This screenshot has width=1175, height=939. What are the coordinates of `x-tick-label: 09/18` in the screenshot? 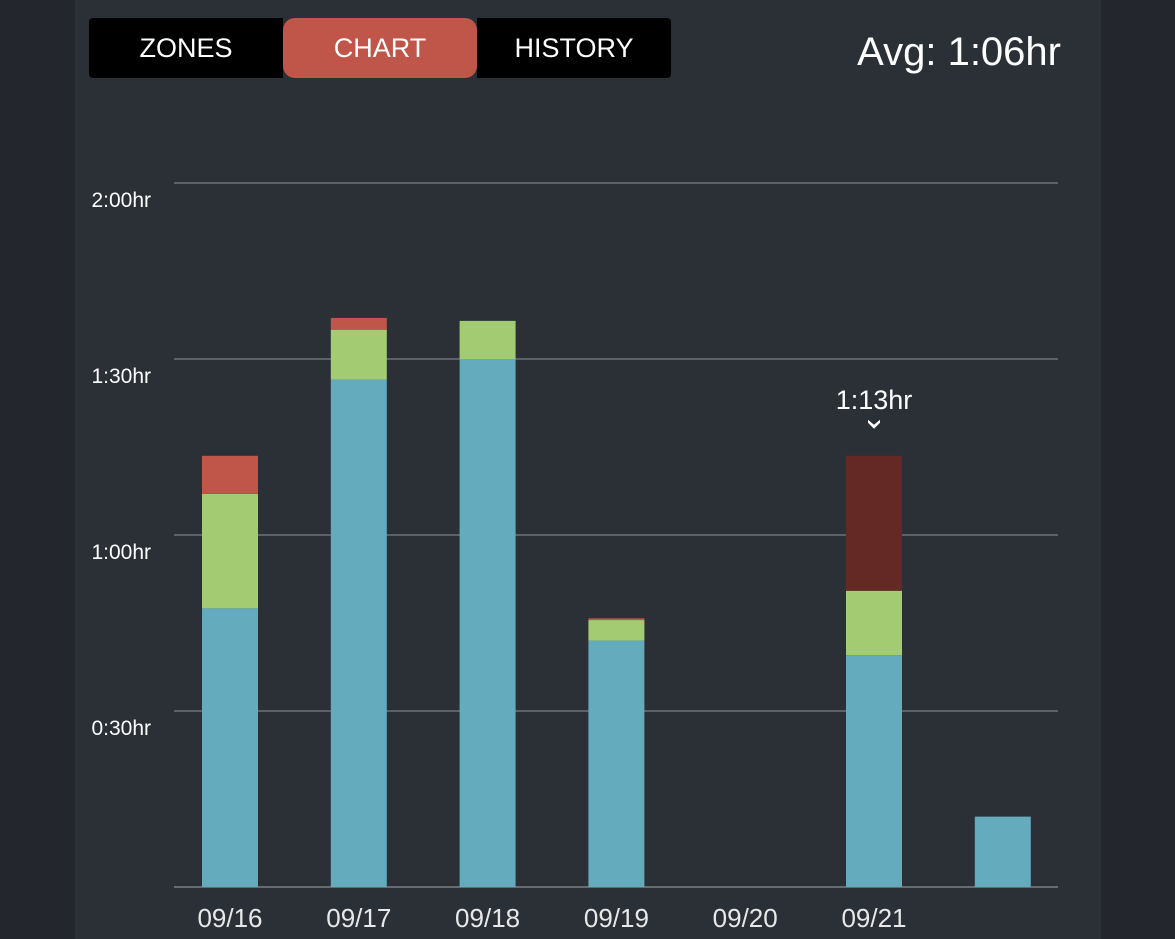 It's located at (487, 918).